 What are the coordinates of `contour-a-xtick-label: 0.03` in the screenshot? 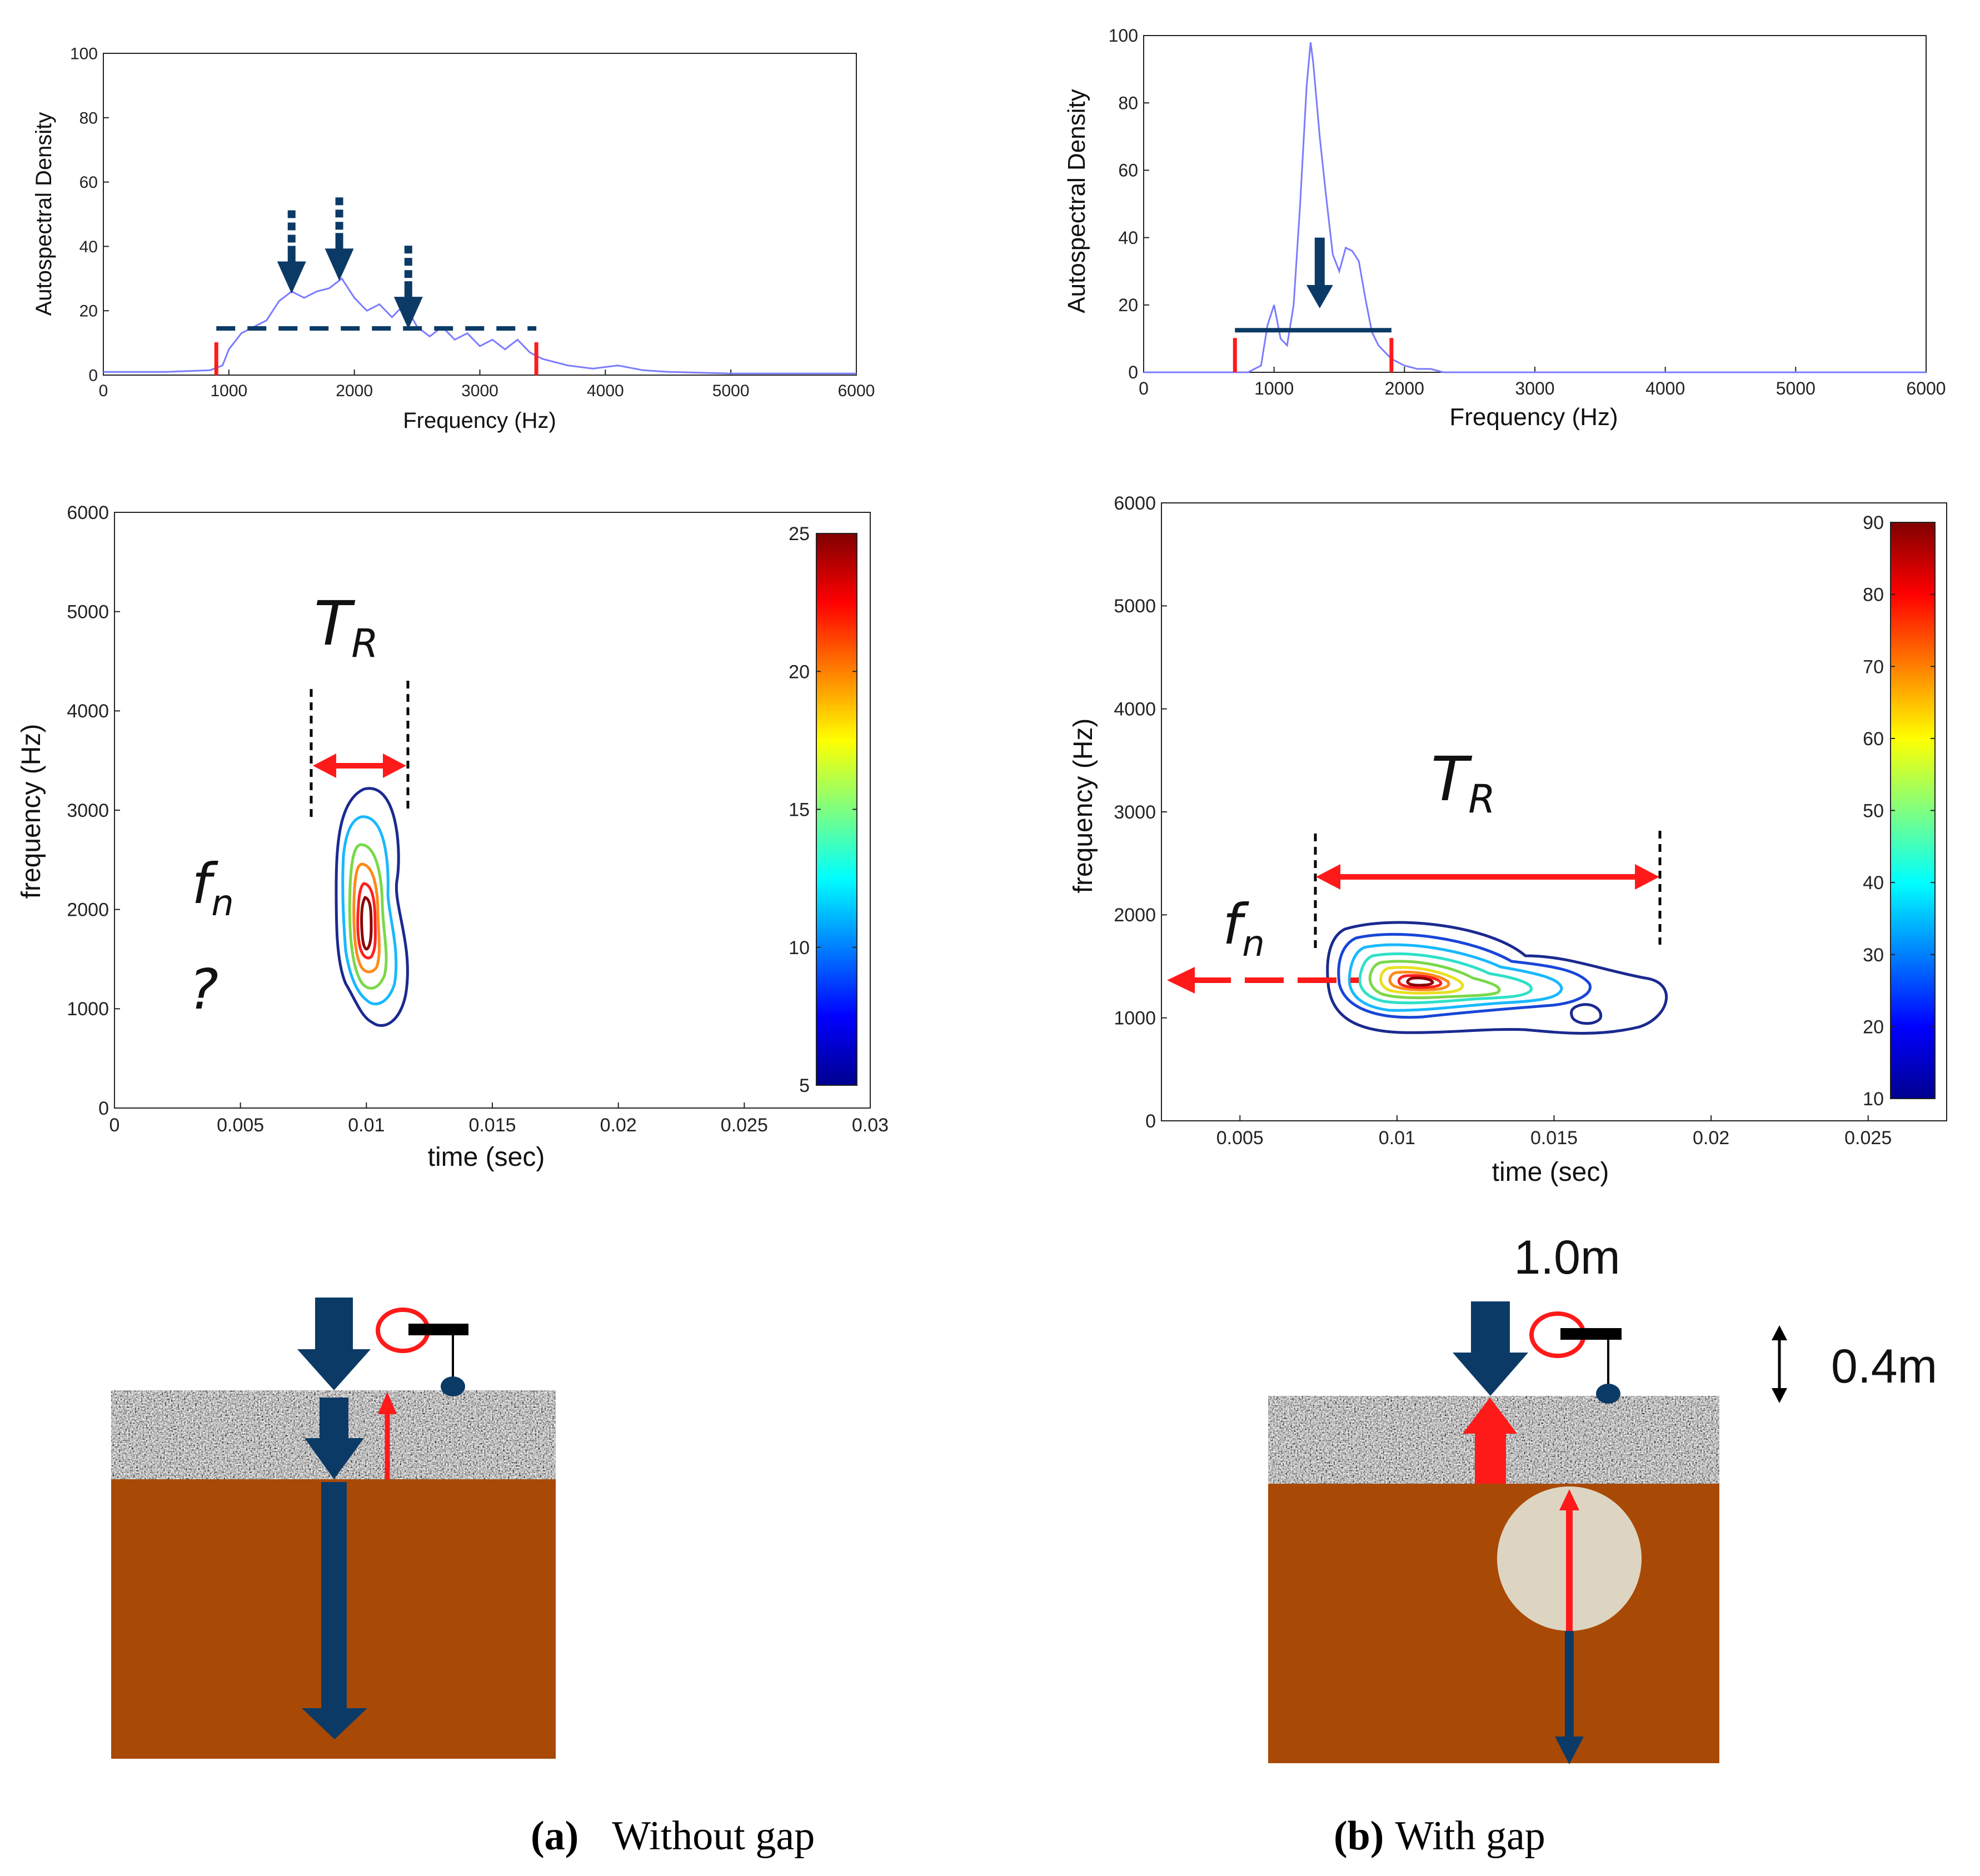 It's located at (871, 1125).